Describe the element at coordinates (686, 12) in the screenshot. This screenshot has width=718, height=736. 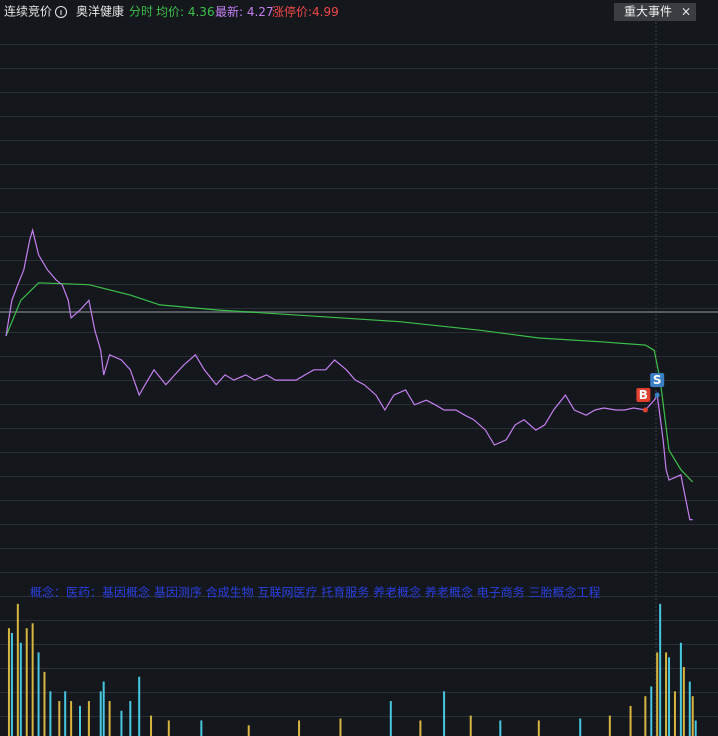
I see `close-button: ×` at that location.